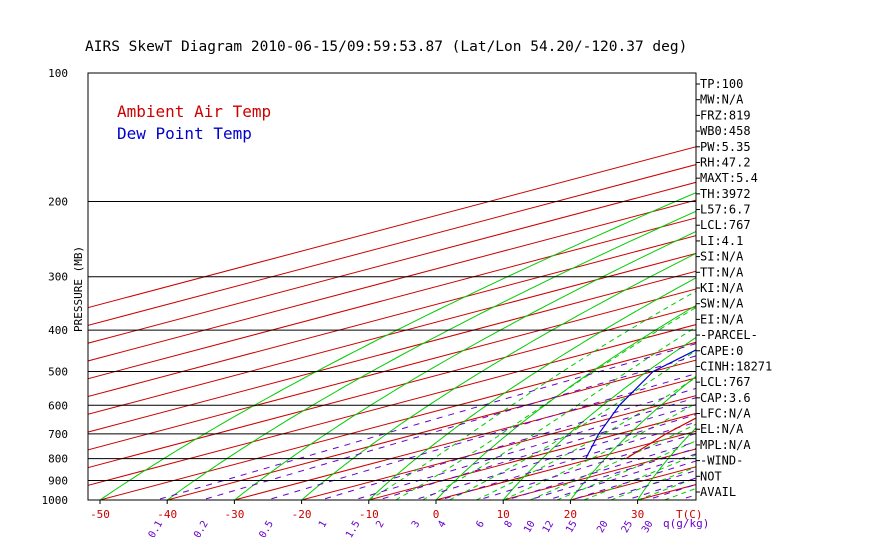 The height and width of the screenshot is (560, 870). Describe the element at coordinates (480, 524) in the screenshot. I see `mixing-ratio-tick-label: 6` at that location.